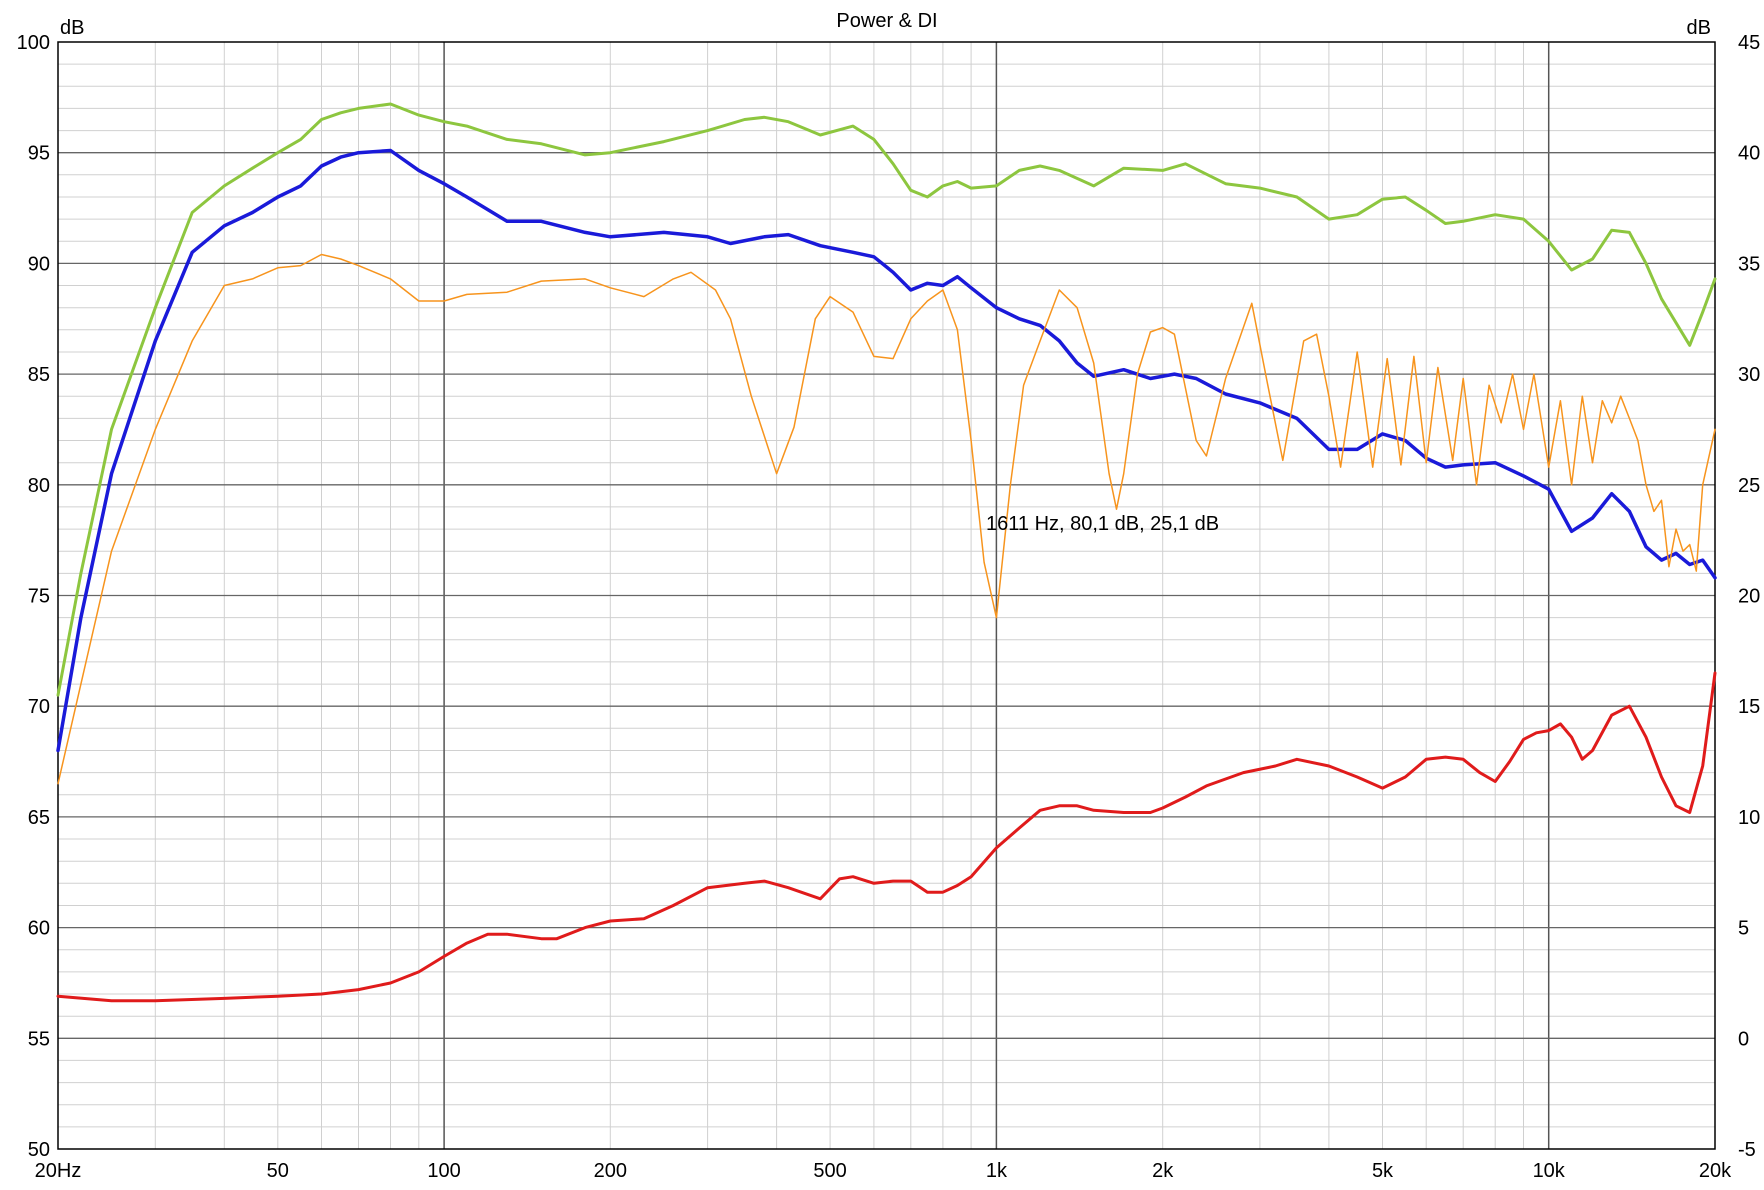  Describe the element at coordinates (1749, 43) in the screenshot. I see `y-right-tick-label: 45` at that location.